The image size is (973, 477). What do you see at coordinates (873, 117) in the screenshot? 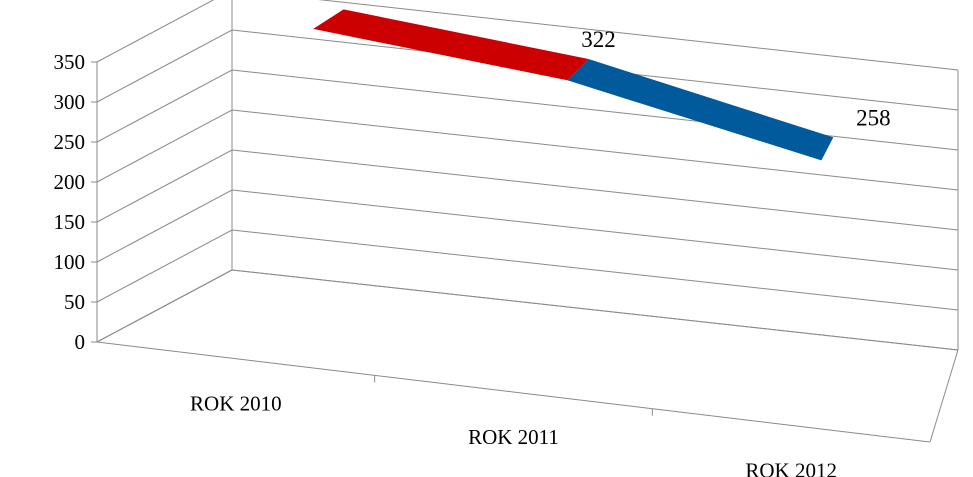
I see `data-label: 258` at bounding box center [873, 117].